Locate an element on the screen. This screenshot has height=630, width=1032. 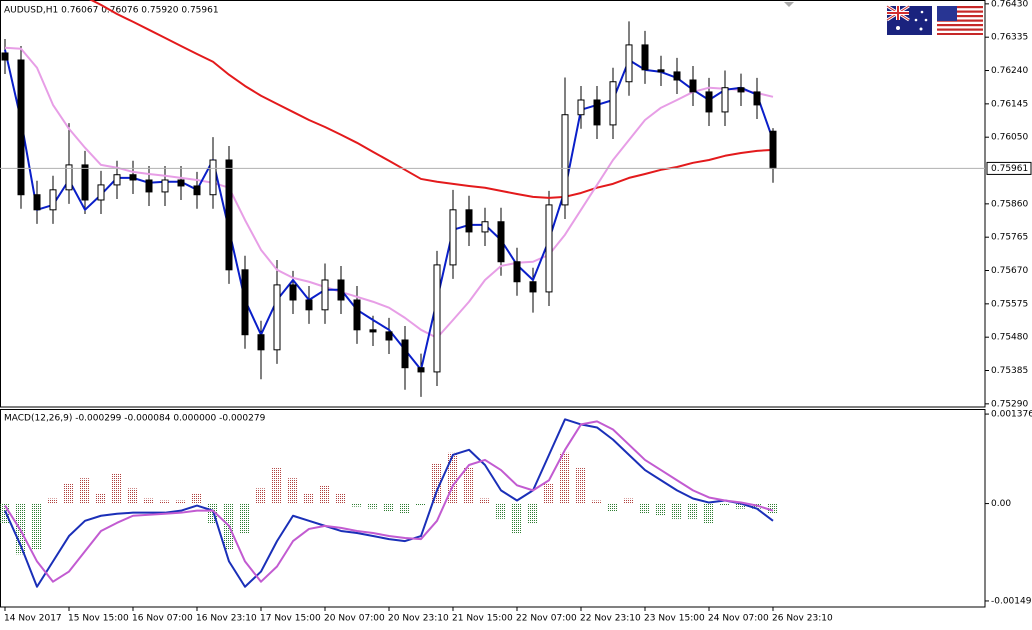
x-tick-label: 14 Nov 2017 is located at coordinates (33, 619).